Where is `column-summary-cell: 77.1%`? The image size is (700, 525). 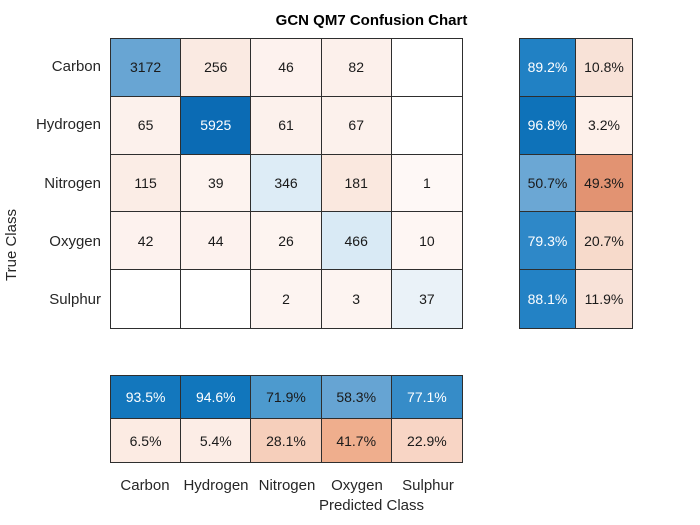 column-summary-cell: 77.1% is located at coordinates (426, 397).